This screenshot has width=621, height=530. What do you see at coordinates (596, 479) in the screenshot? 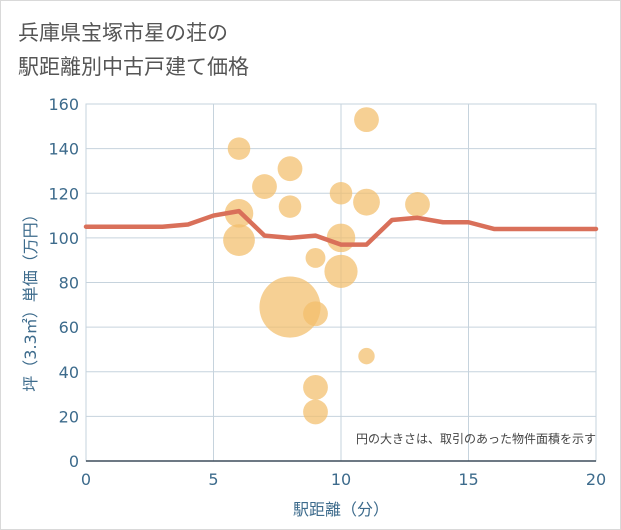
I see `x-tick-label: 20` at bounding box center [596, 479].